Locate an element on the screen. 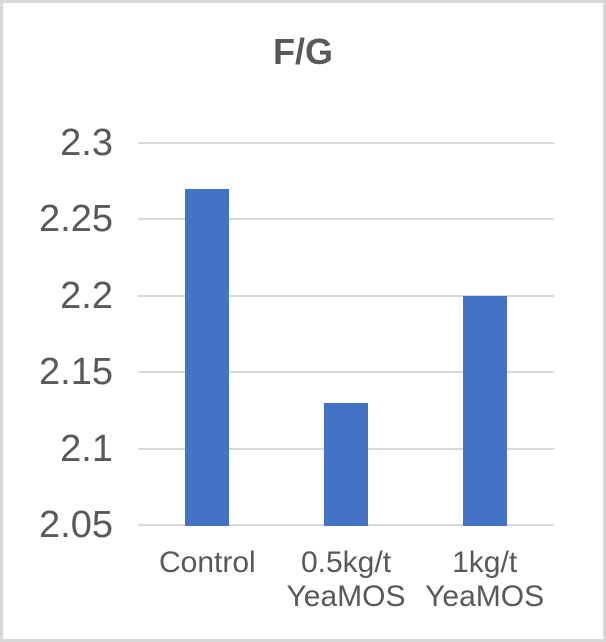 The height and width of the screenshot is (642, 606). x-category-label: 0.5kg/t YeaMOS is located at coordinates (346, 579).